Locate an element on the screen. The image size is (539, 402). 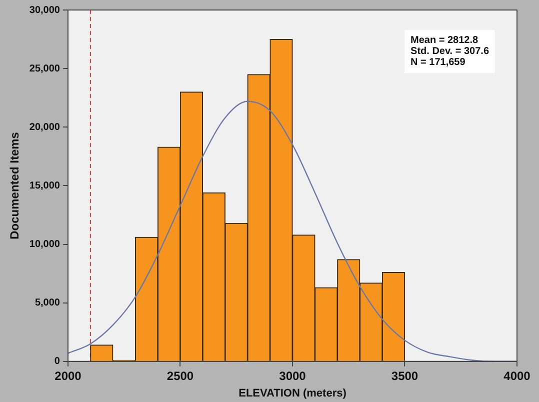
y-axis-title: Documented Items is located at coordinates (15, 186).